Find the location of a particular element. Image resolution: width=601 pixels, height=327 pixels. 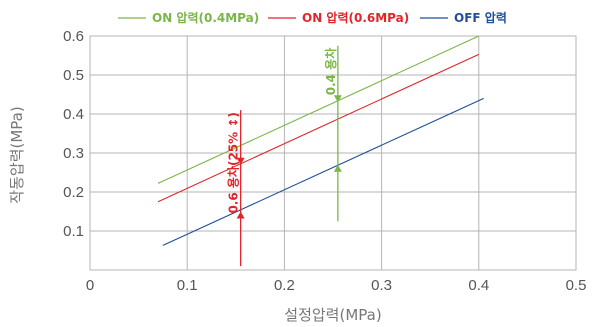

x-tick-label: 0 is located at coordinates (90, 285).